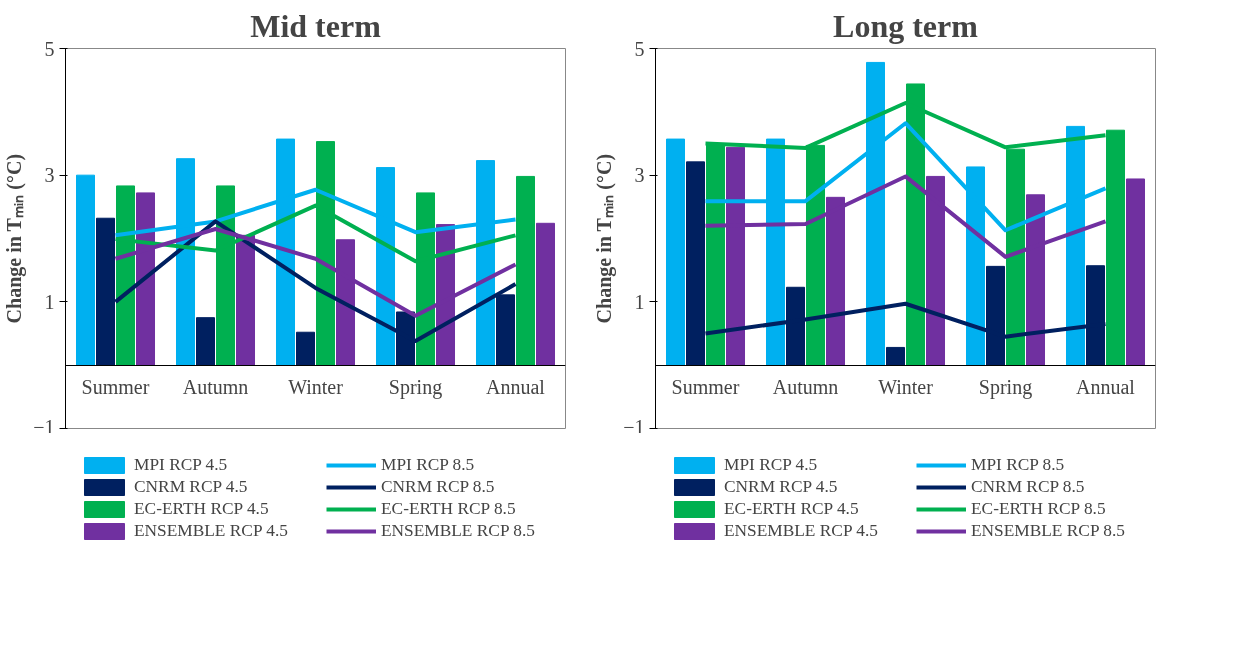 Image resolution: width=1247 pixels, height=656 pixels. What do you see at coordinates (906, 25) in the screenshot?
I see `chart-title: Long term` at bounding box center [906, 25].